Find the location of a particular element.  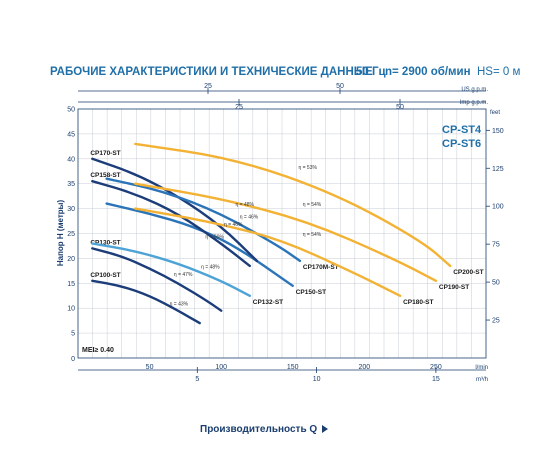

m3h-tick-label: 5 is located at coordinates (197, 379).